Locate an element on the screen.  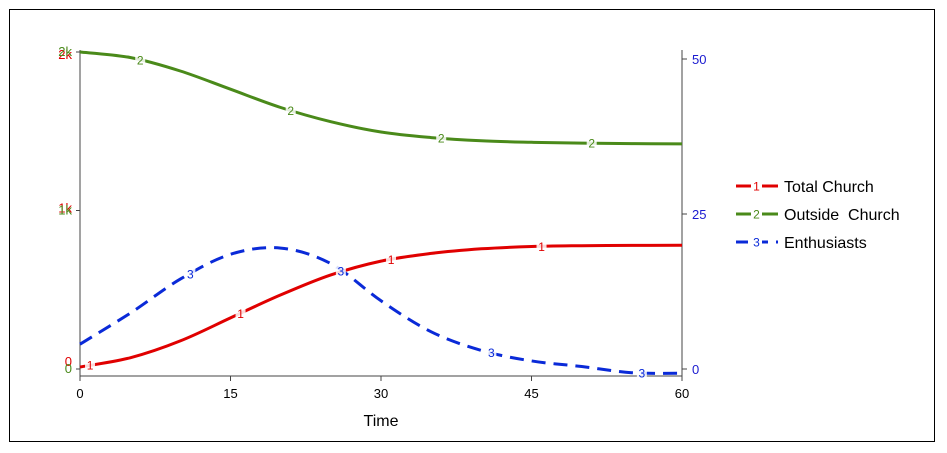
legend-marker: 2 is located at coordinates (756, 215).